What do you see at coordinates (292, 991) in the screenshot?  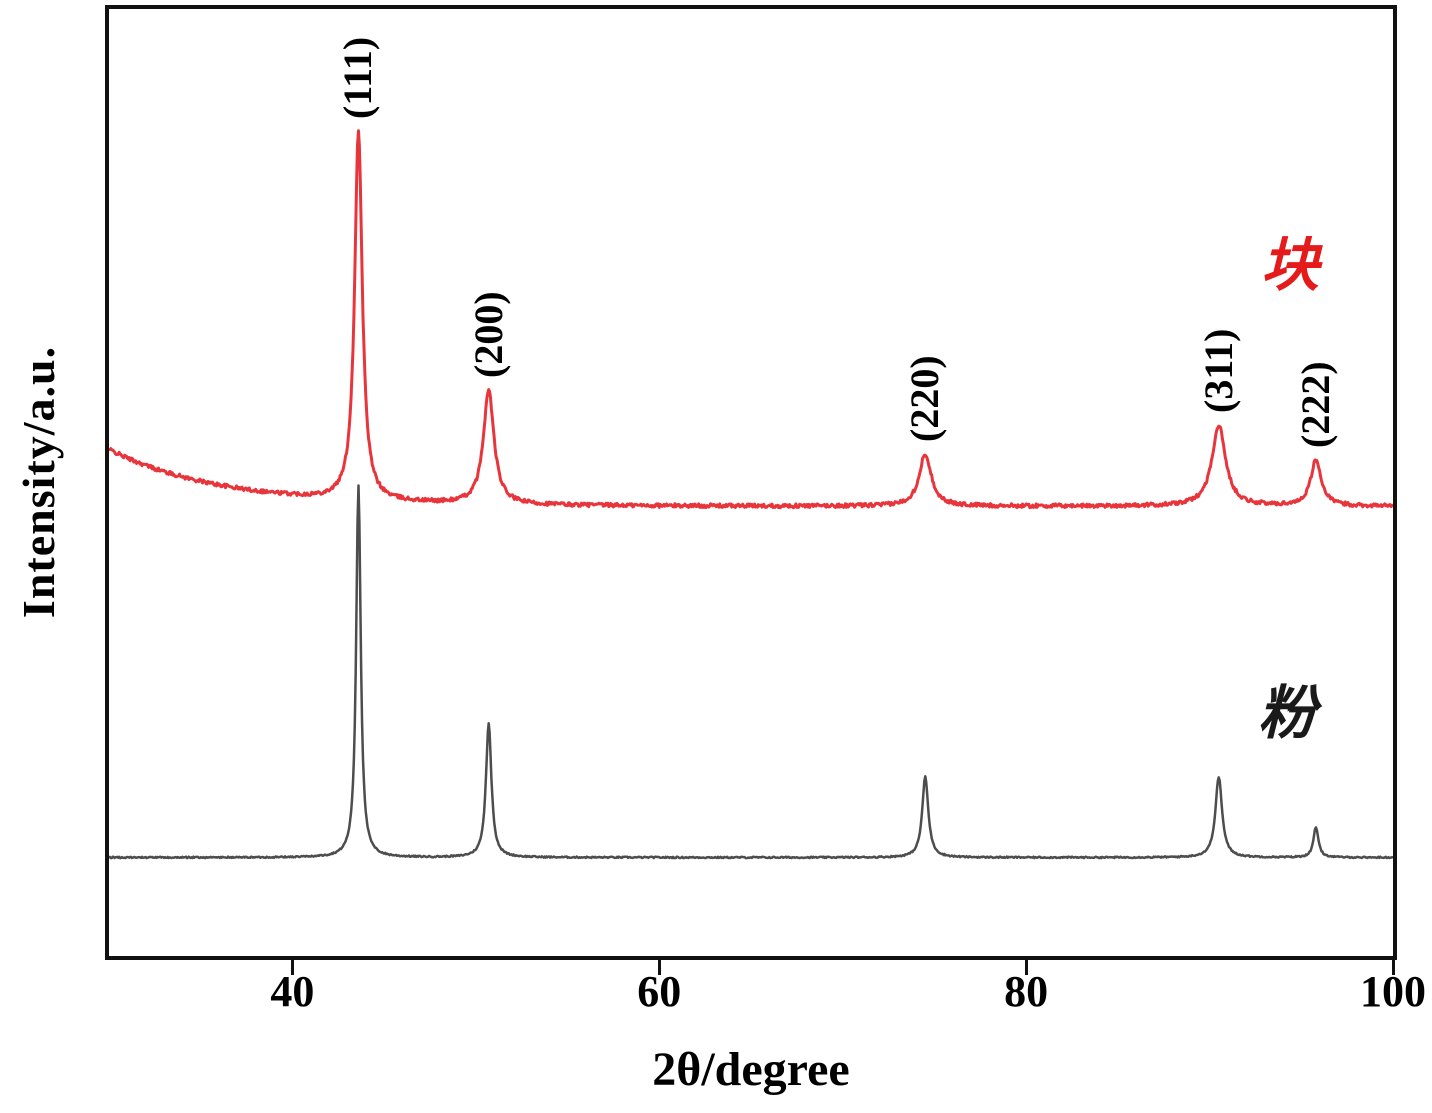 I see `x-tick-label: 40` at bounding box center [292, 991].